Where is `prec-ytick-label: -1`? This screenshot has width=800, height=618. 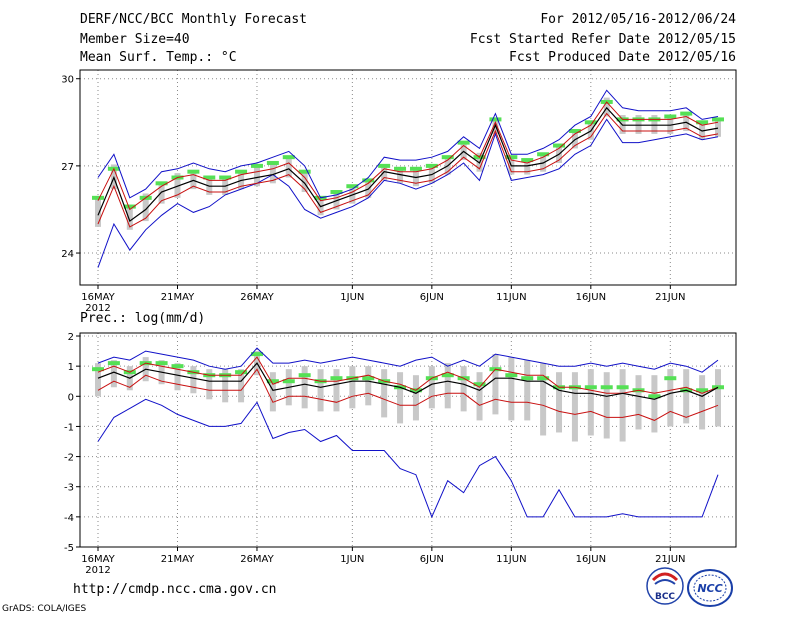 prec-ytick-label: -1 is located at coordinates (69, 427).